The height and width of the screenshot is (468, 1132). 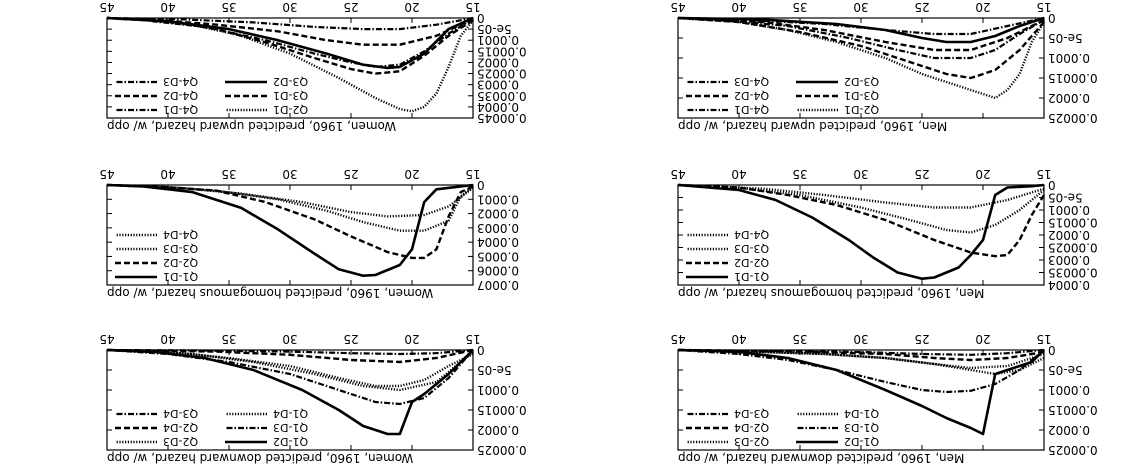 I want to click on legend-label: Q1-D3, so click(x=290, y=427).